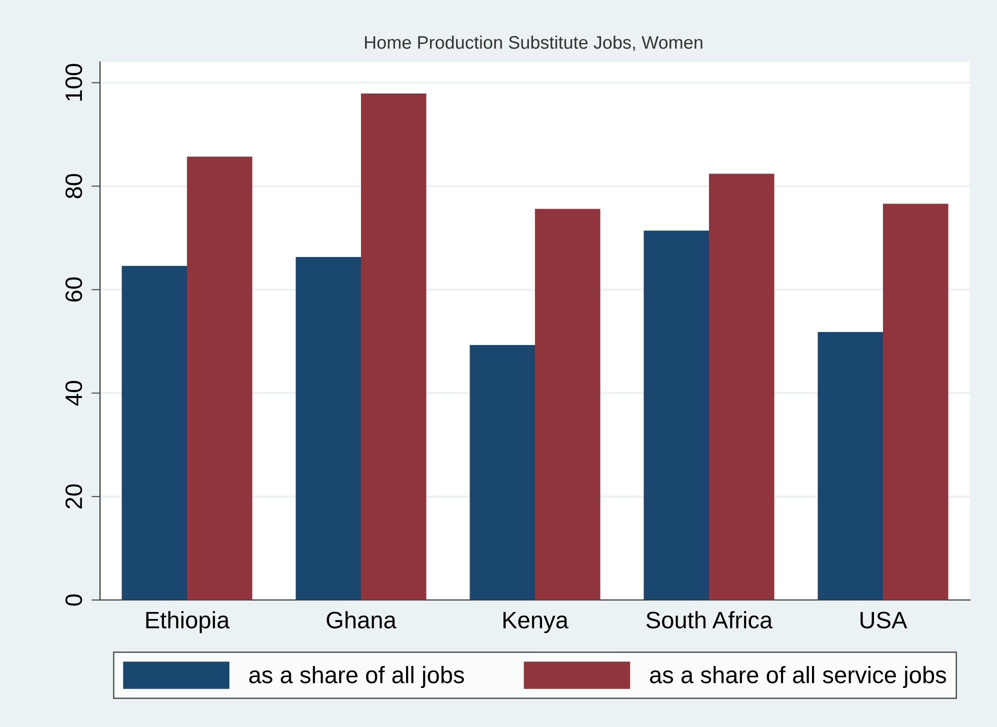 This screenshot has height=727, width=997. What do you see at coordinates (884, 620) in the screenshot?
I see `x-tick-label: USA` at bounding box center [884, 620].